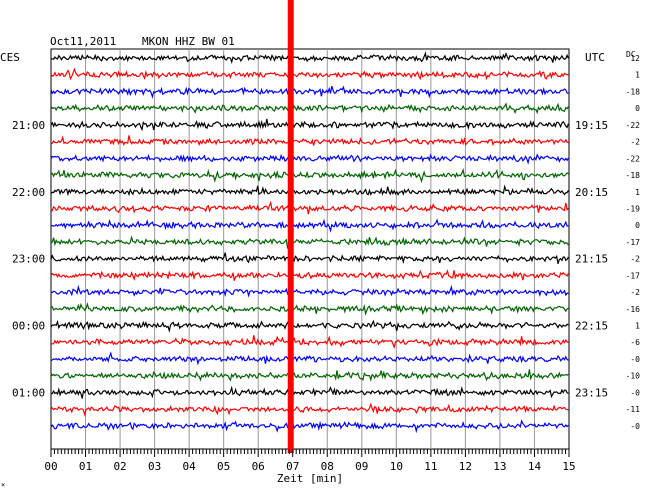  I want to click on header-station: MKON HHZ BW 01, so click(188, 41).